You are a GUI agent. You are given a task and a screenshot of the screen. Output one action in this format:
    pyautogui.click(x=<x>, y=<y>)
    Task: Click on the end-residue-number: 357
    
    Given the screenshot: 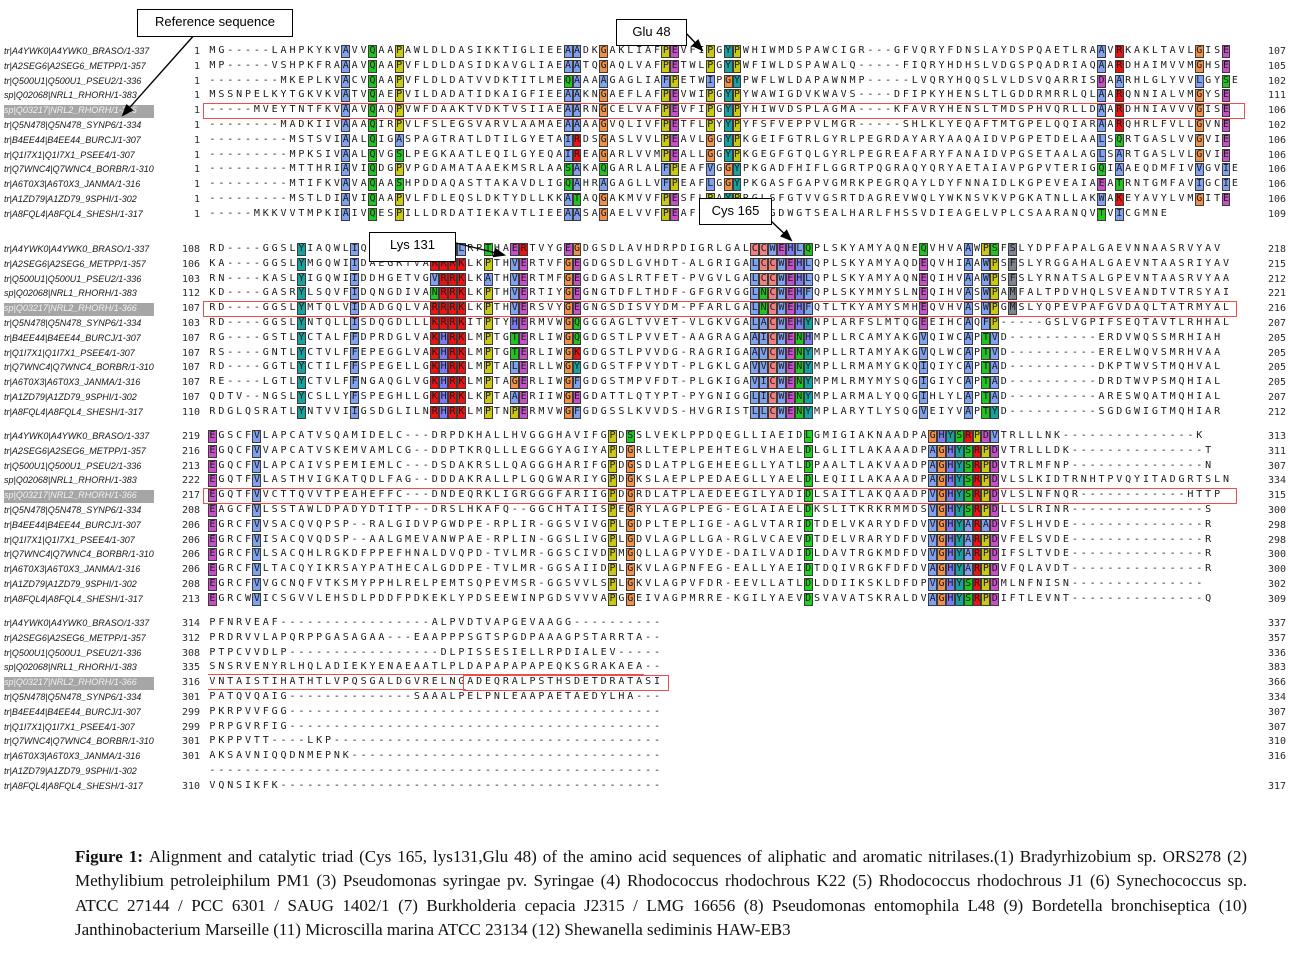 What is the action you would take?
    pyautogui.click(x=1276, y=638)
    